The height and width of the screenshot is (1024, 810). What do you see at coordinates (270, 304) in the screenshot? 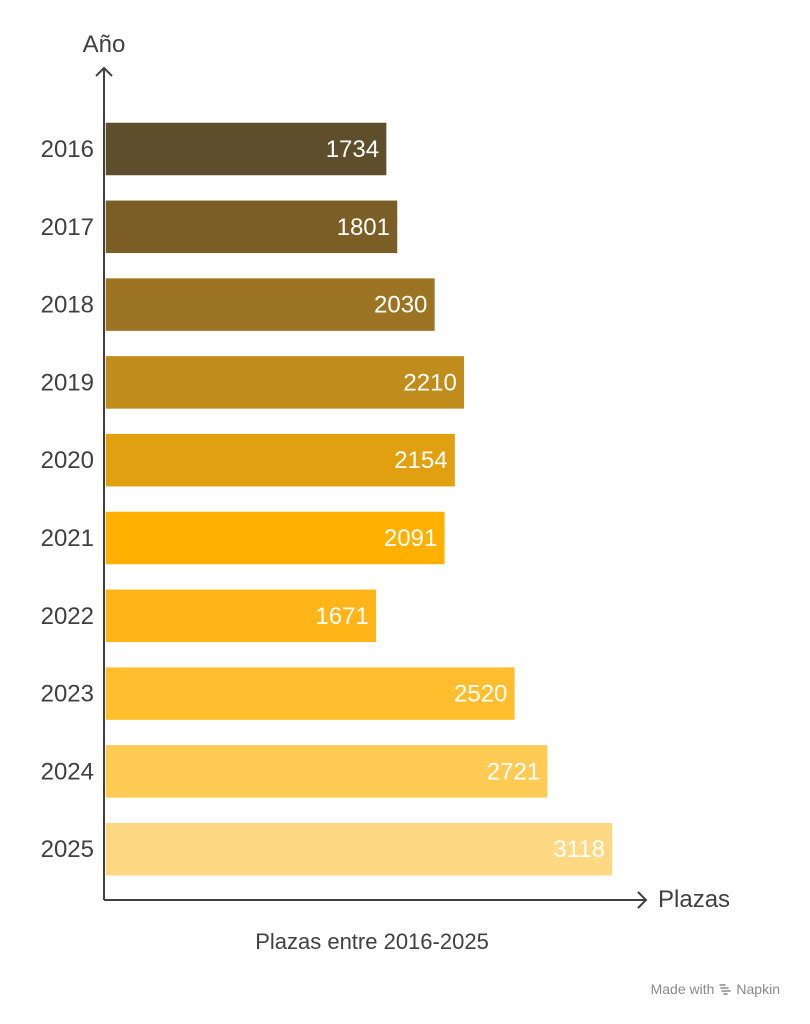
I see `bar-2018` at bounding box center [270, 304].